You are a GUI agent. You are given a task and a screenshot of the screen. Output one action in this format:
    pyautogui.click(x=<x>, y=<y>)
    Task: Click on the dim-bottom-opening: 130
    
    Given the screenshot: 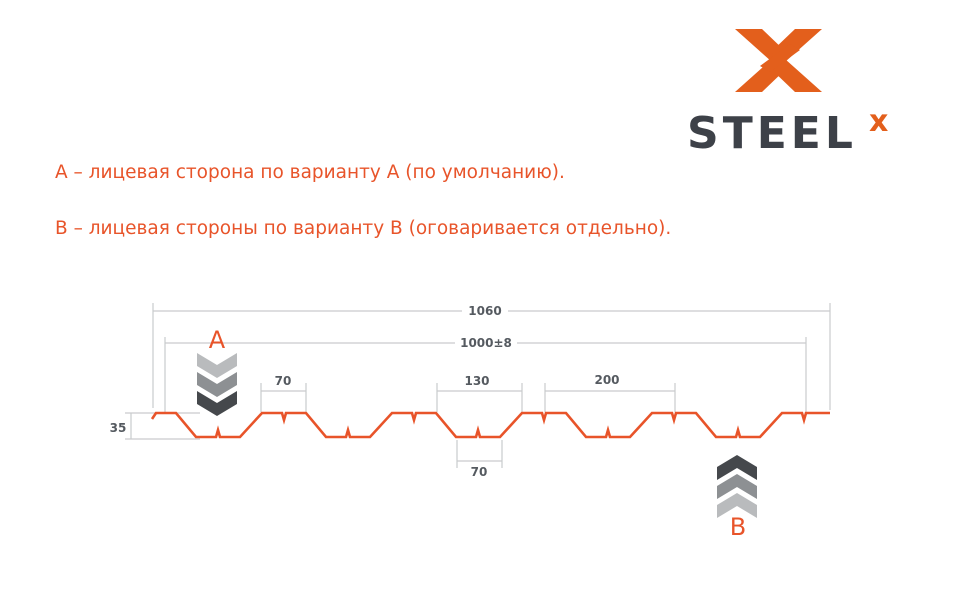 What is the action you would take?
    pyautogui.click(x=476, y=381)
    